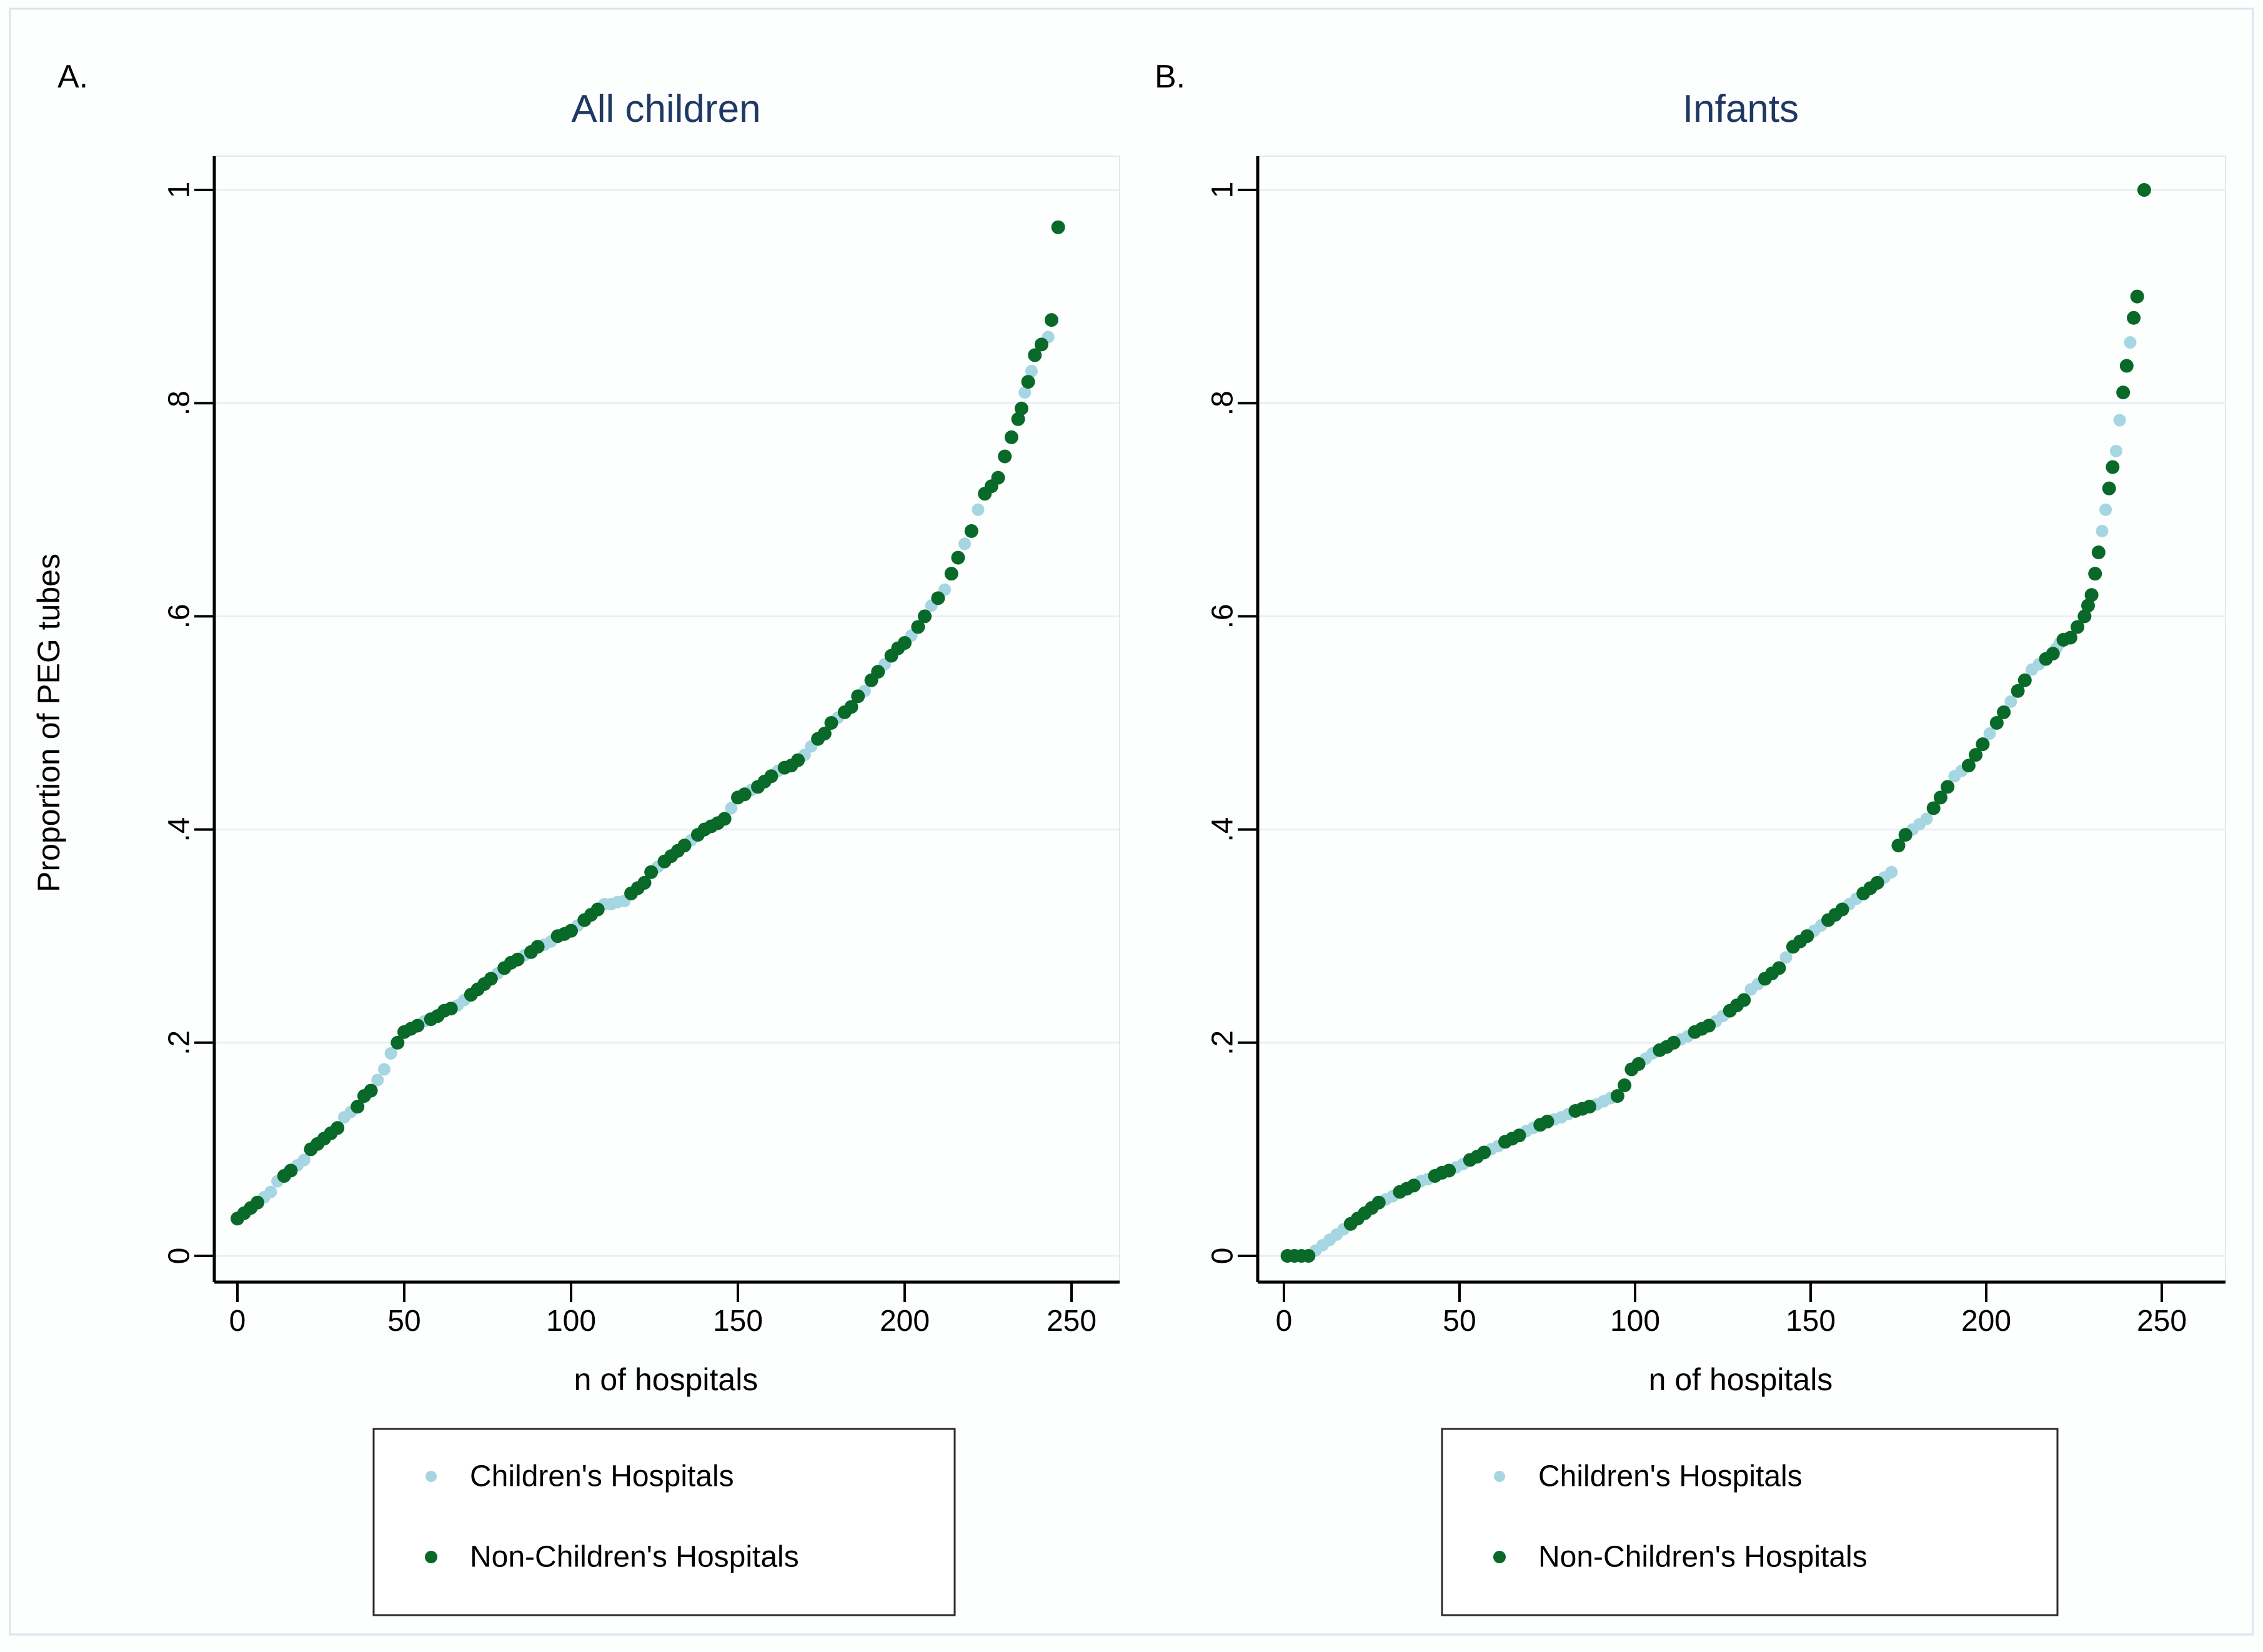 Image resolution: width=2263 pixels, height=1652 pixels. Describe the element at coordinates (1741, 109) in the screenshot. I see `panel-b-title: Infants` at that location.